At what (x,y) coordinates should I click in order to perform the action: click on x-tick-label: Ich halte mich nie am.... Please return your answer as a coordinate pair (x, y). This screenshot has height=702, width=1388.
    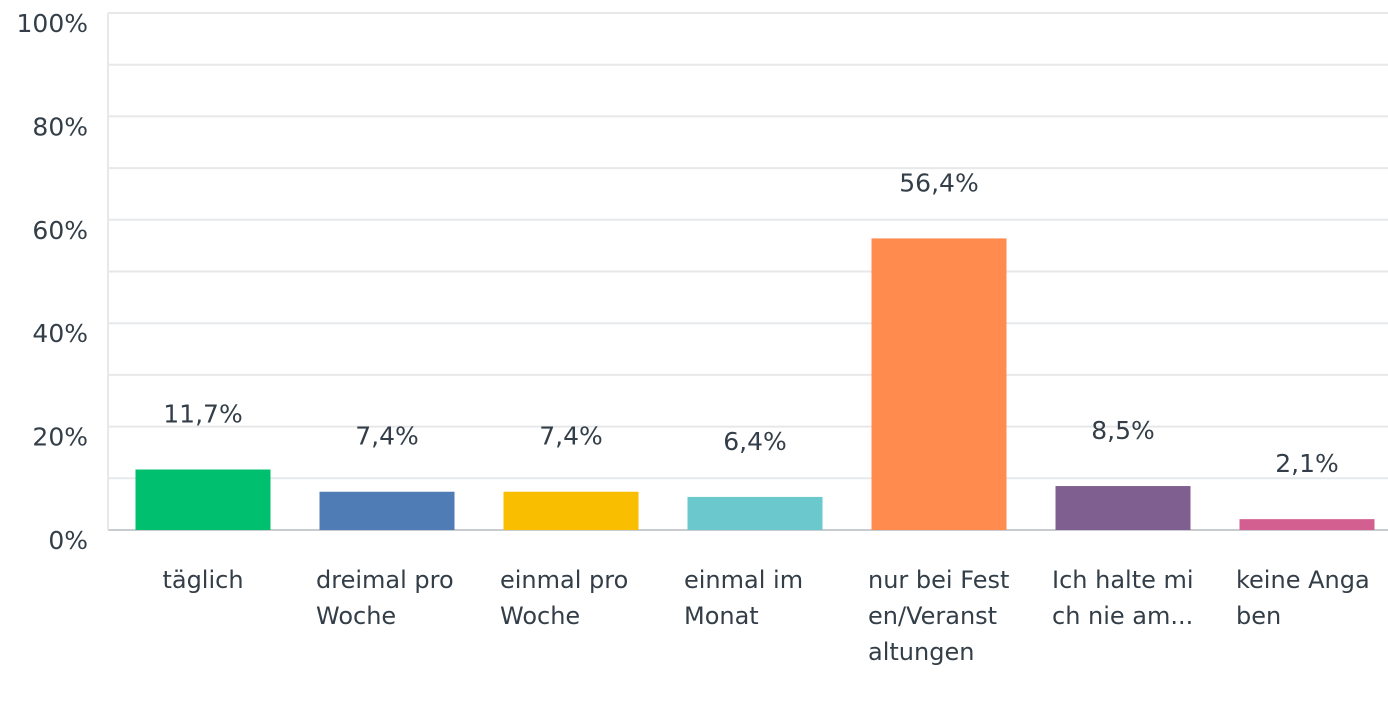
    Looking at the image, I should click on (1123, 598).